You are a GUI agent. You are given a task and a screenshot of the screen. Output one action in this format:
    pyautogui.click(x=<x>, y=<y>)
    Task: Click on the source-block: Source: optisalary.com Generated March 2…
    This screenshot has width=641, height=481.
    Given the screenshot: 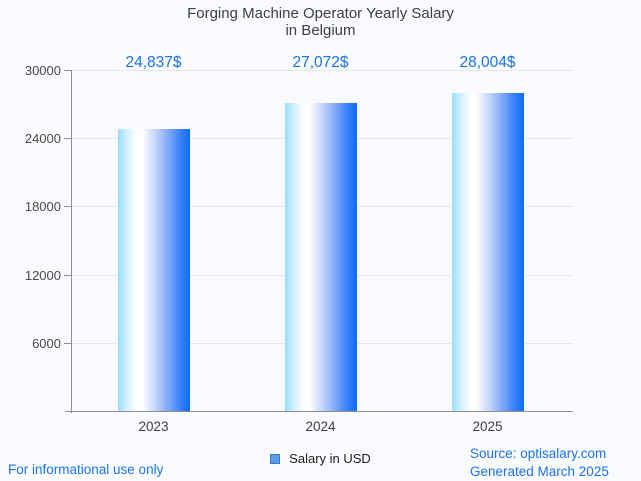 What is the action you would take?
    pyautogui.click(x=539, y=463)
    